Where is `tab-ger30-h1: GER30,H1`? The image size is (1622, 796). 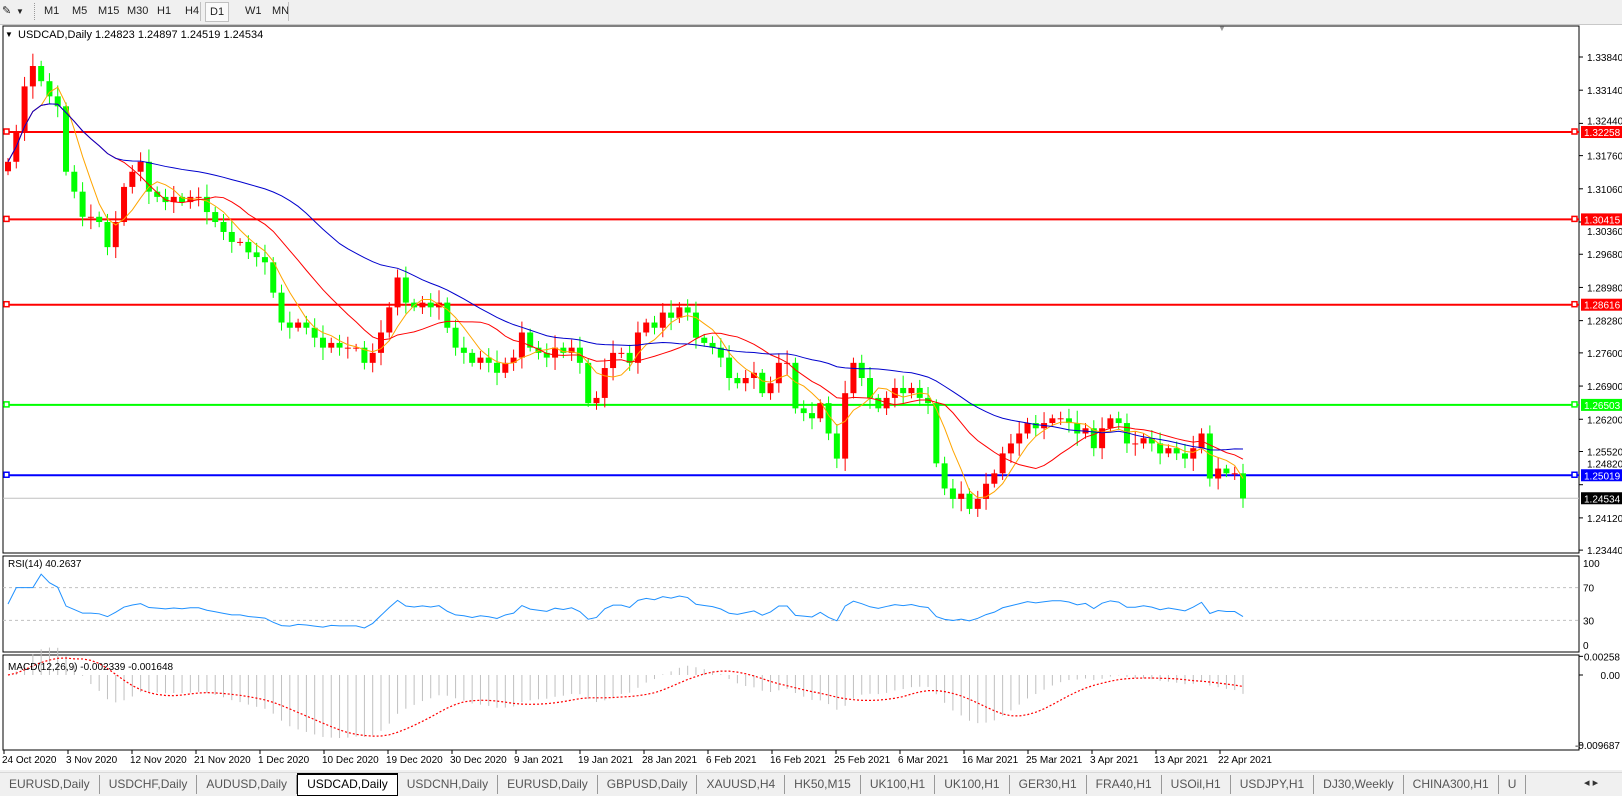 tab-ger30-h1: GER30,H1 is located at coordinates (1048, 784).